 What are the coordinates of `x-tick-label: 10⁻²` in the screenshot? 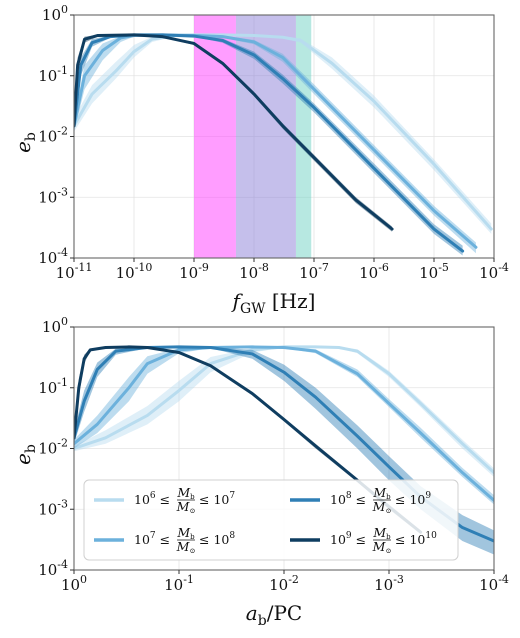 It's located at (284, 583).